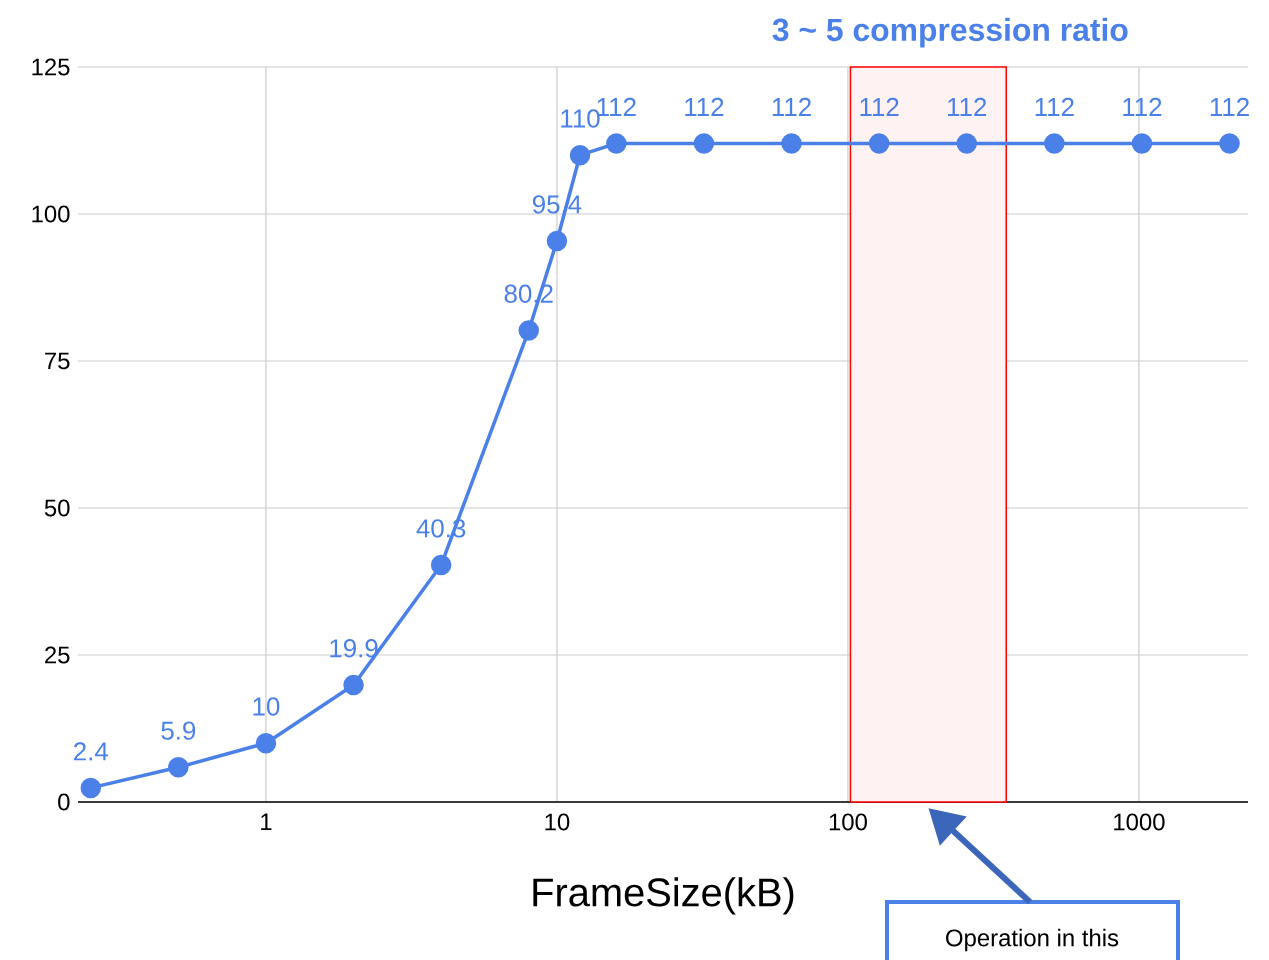 This screenshot has width=1269, height=960. Describe the element at coordinates (64, 802) in the screenshot. I see `y-tick-label: 0` at that location.